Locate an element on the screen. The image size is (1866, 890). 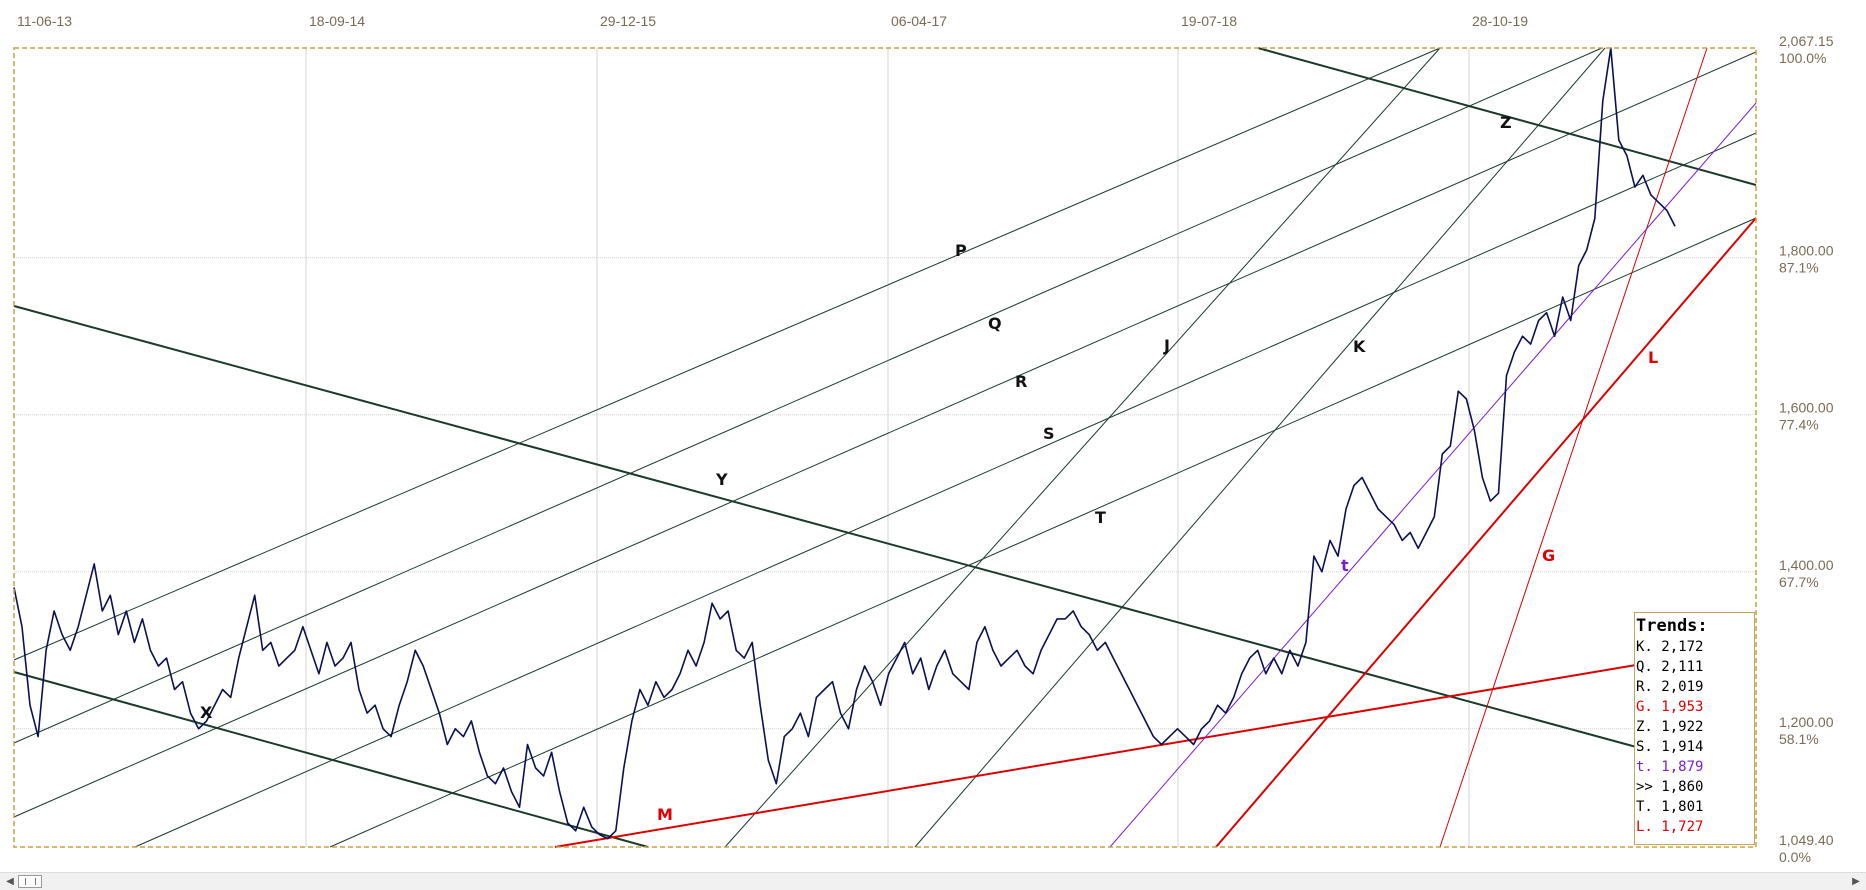
trend-row-r: R. 2,019 is located at coordinates (1670, 687).